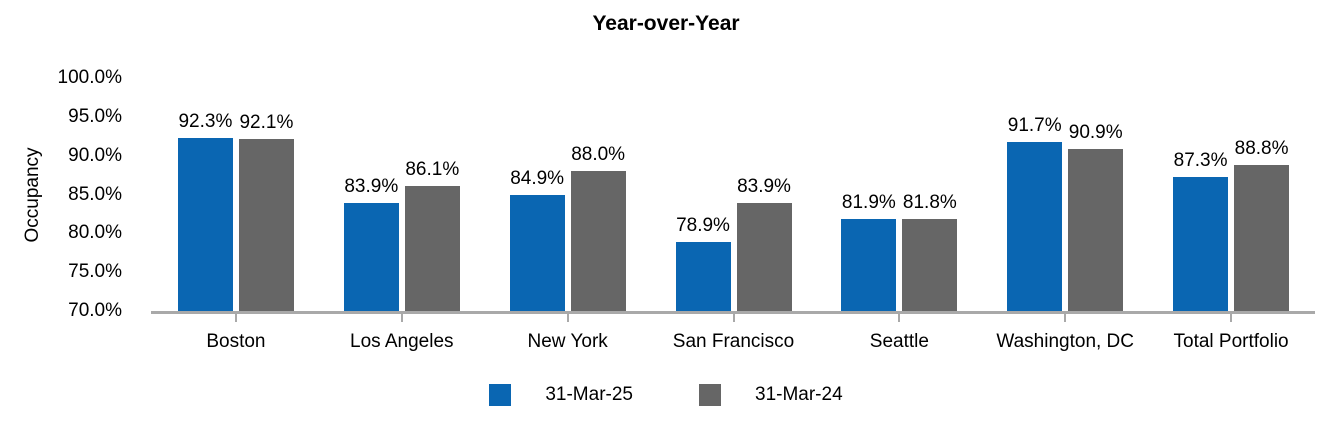 This screenshot has width=1332, height=440. I want to click on legend-item-31-mar-24: 31-Mar-24, so click(771, 395).